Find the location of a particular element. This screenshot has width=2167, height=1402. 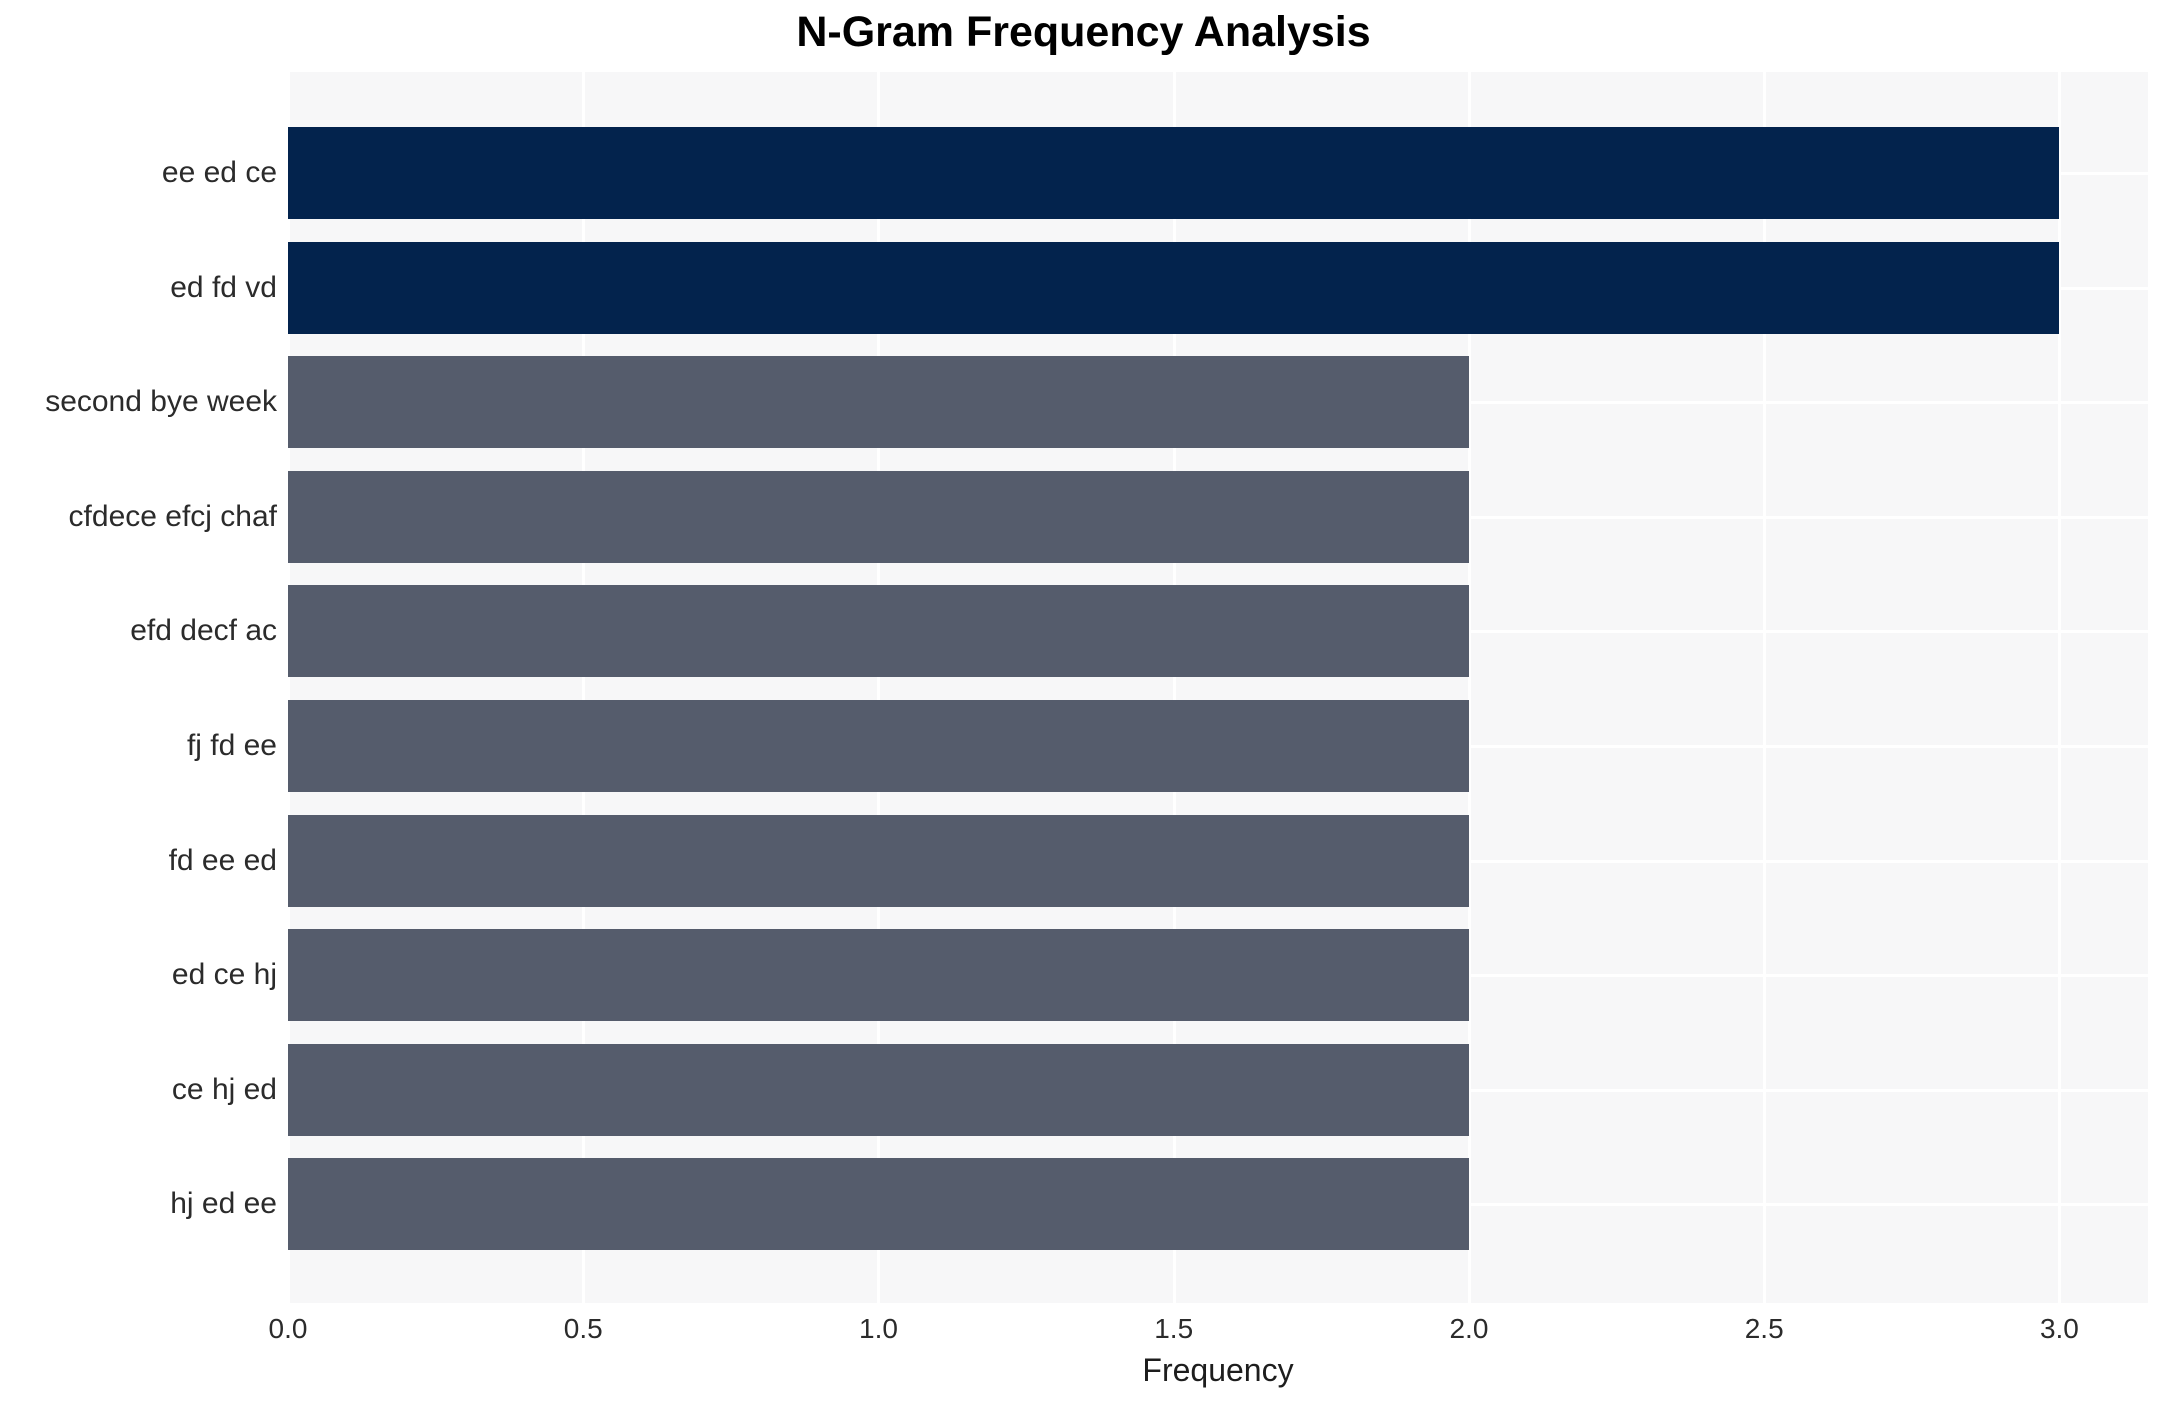

x-axis-title: Frequency is located at coordinates (1218, 1370).